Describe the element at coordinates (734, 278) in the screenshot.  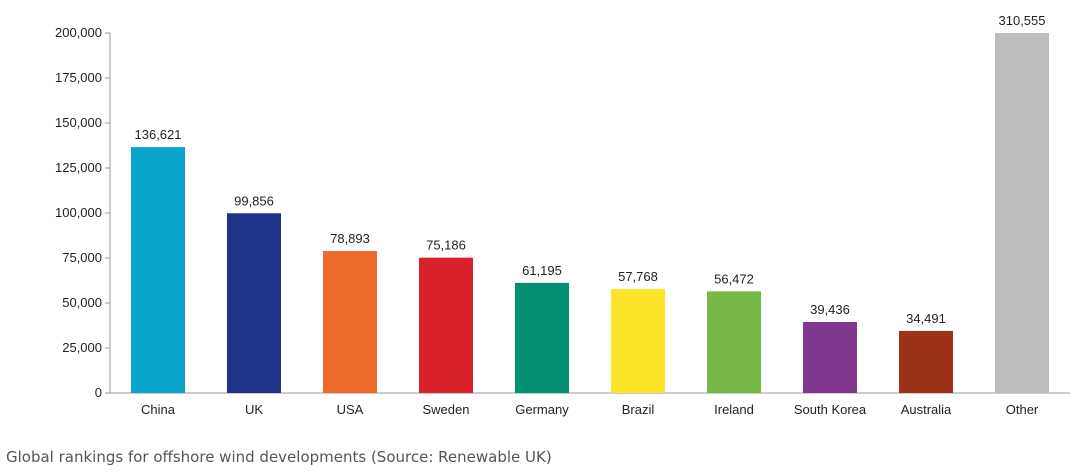
I see `data-label: 56,472` at that location.